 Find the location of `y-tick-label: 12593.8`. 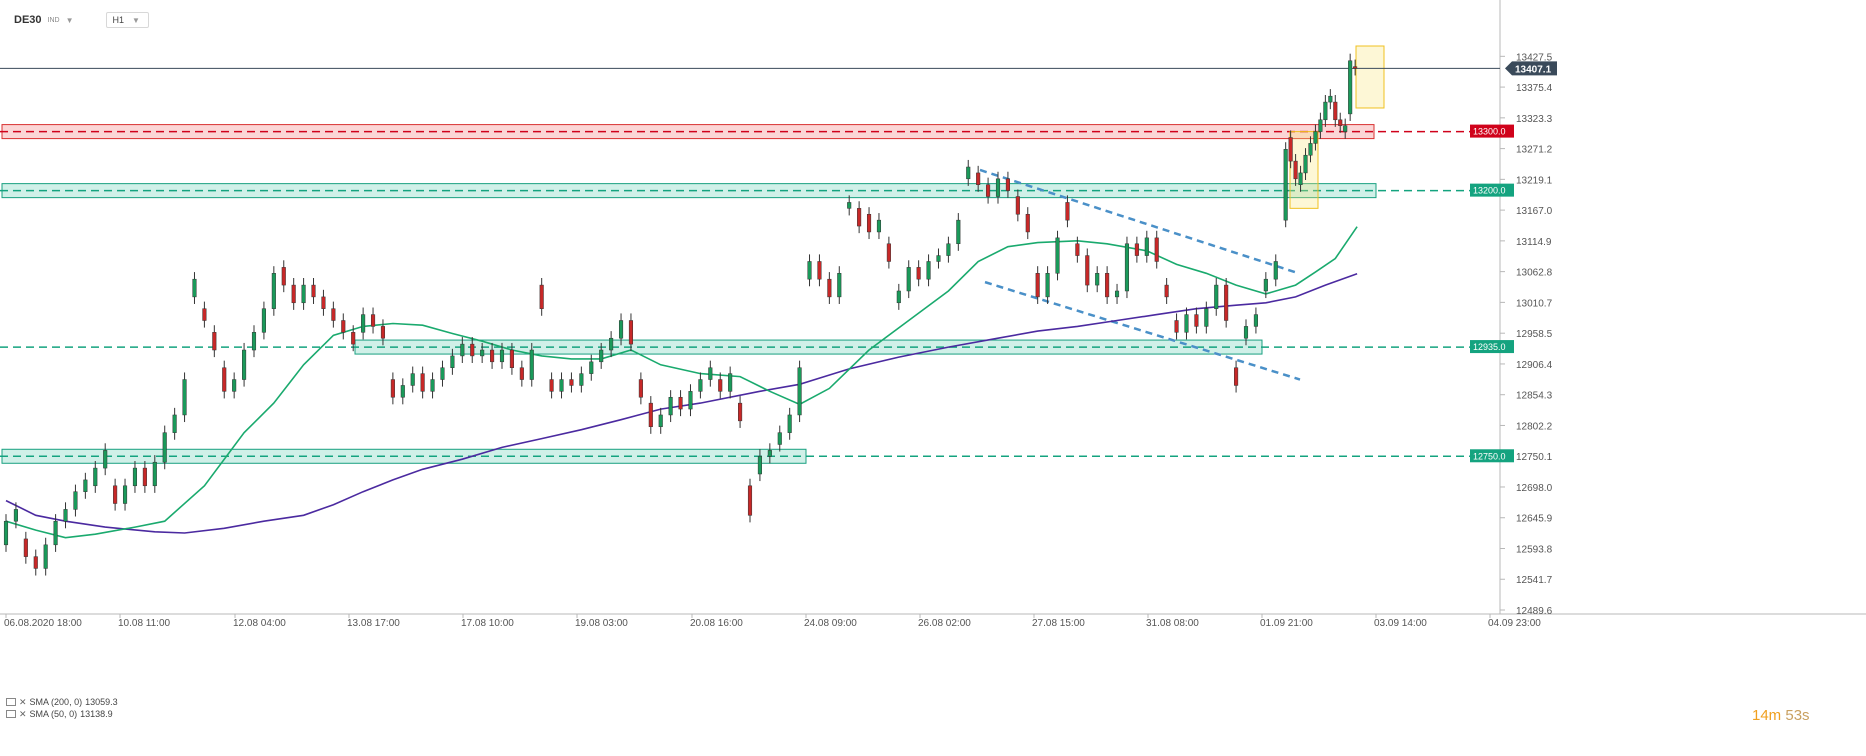

y-tick-label: 12593.8 is located at coordinates (1534, 549).